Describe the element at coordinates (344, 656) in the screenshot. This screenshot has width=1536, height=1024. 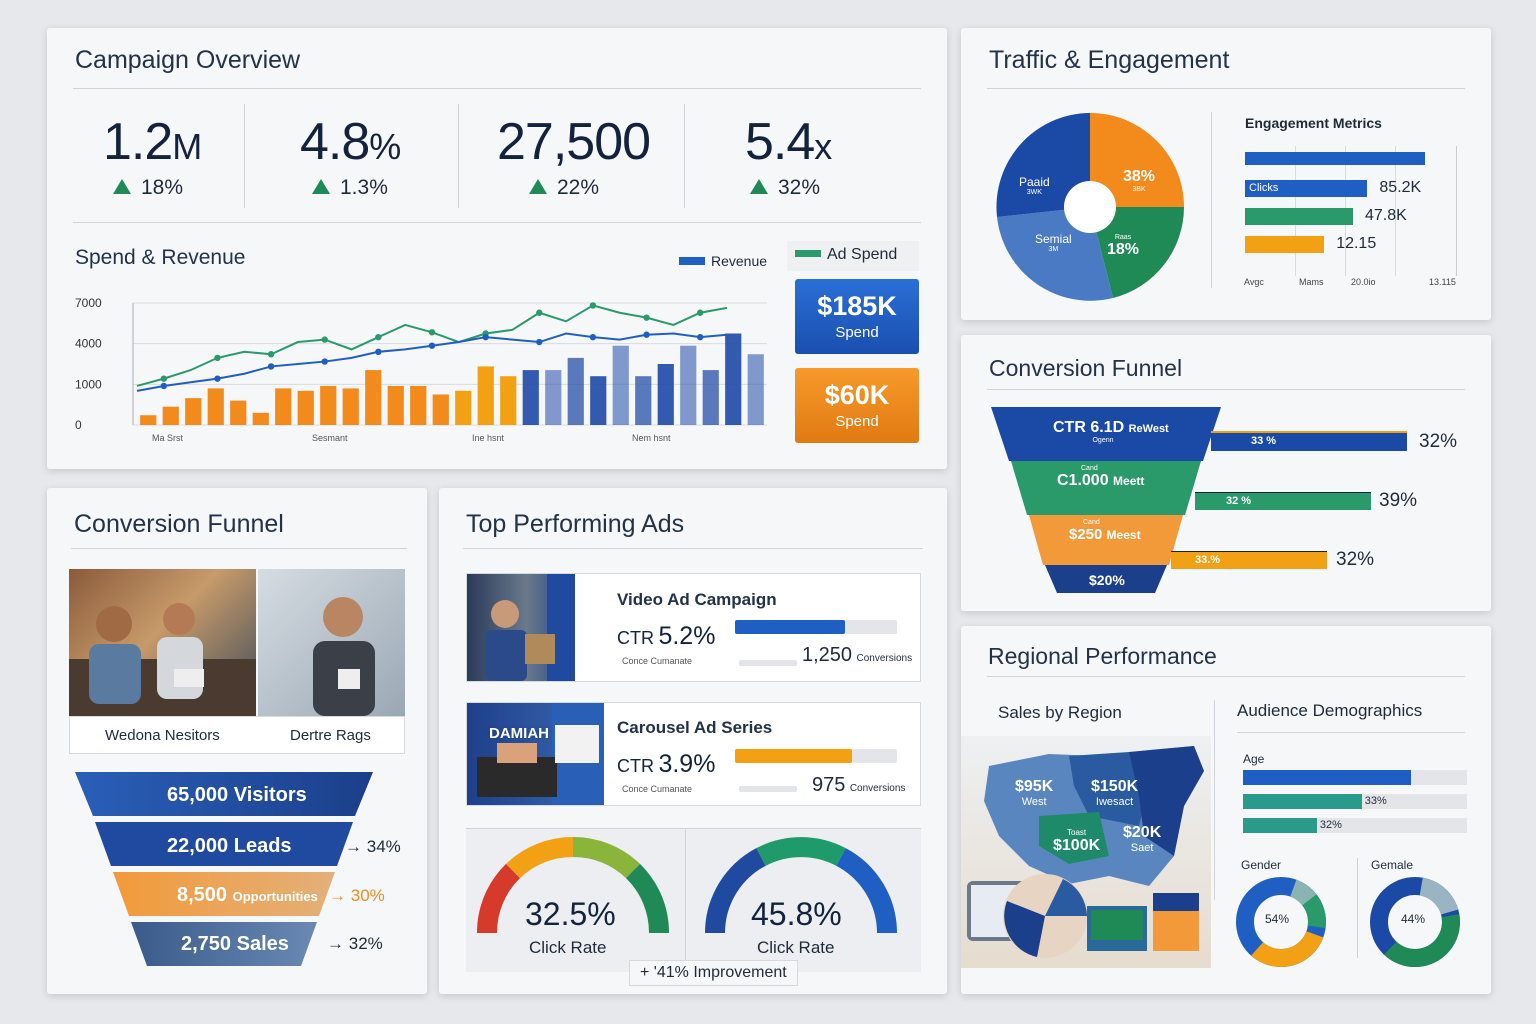
I see `person-illustration` at that location.